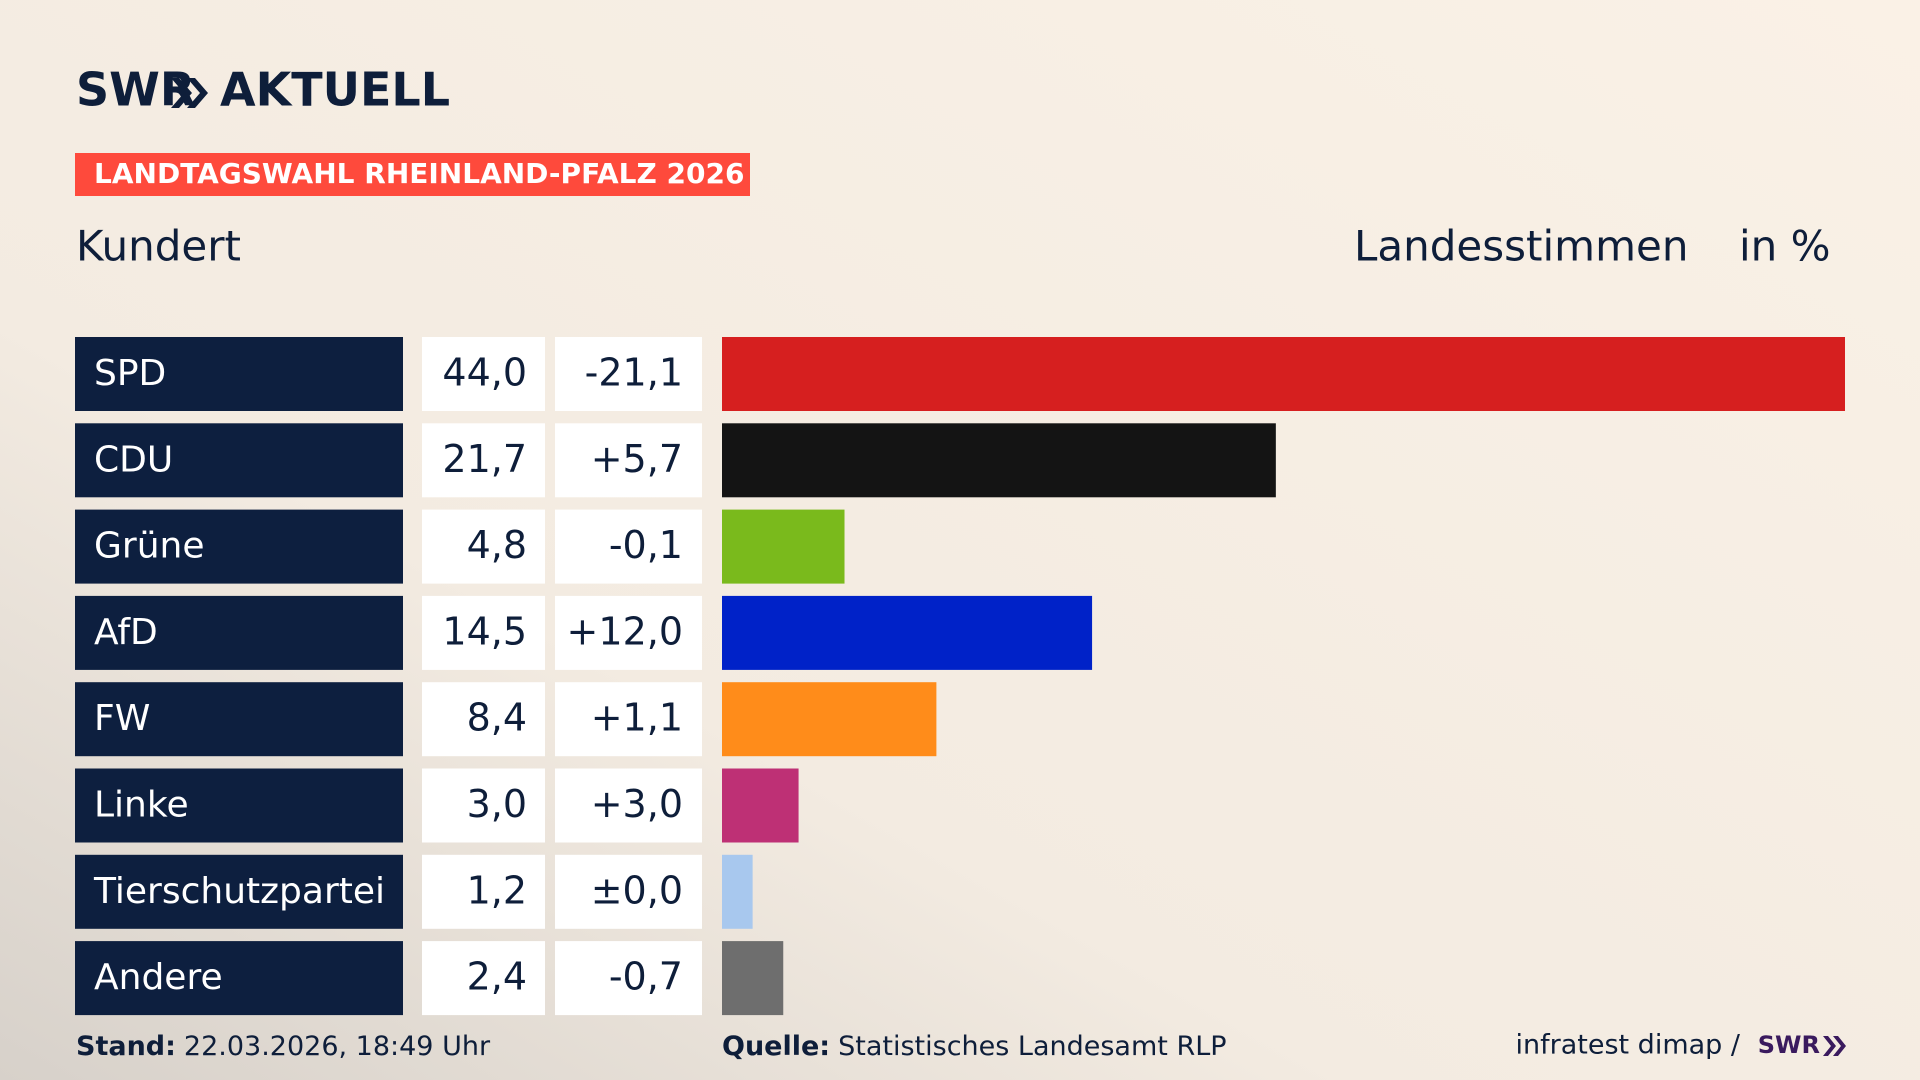 Image resolution: width=1920 pixels, height=1080 pixels. Describe the element at coordinates (497, 718) in the screenshot. I see `value-label: 8,4` at that location.